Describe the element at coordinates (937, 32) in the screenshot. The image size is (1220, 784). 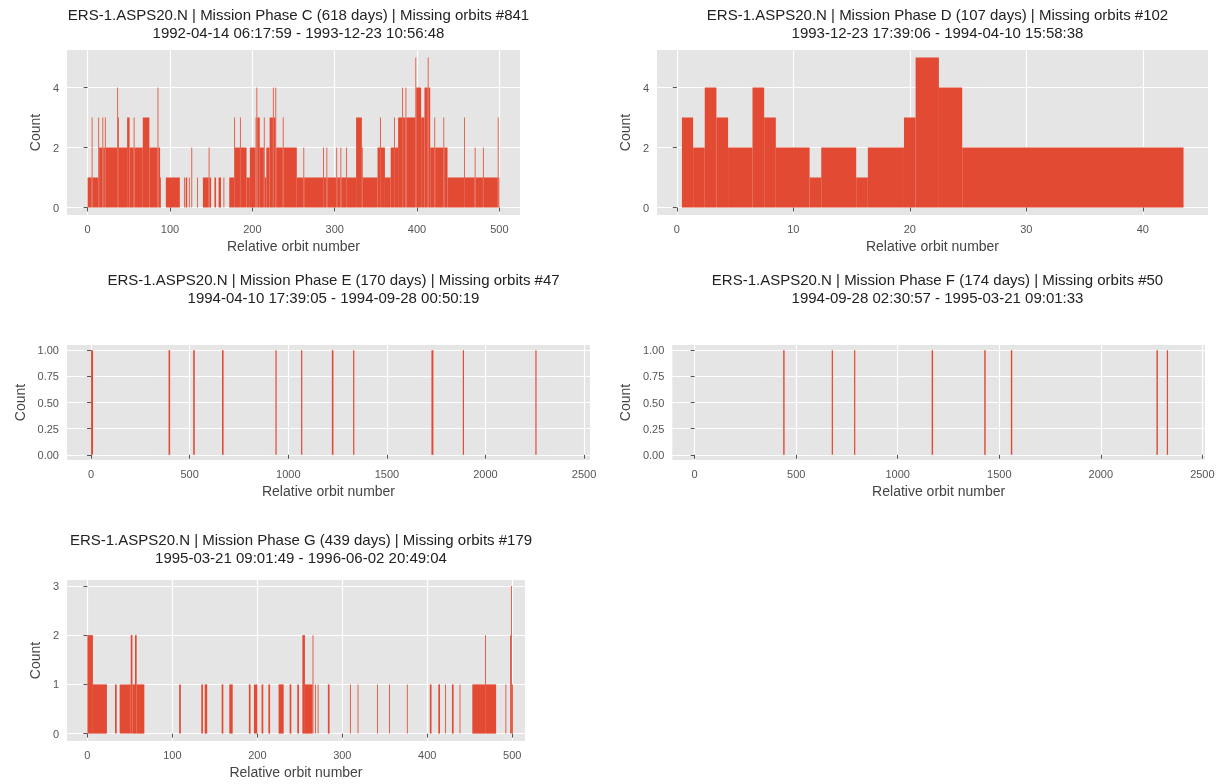
I see `chart-subtitle: 1993-12-23 17:39:06 - 1994-04-10 15:58:38` at that location.